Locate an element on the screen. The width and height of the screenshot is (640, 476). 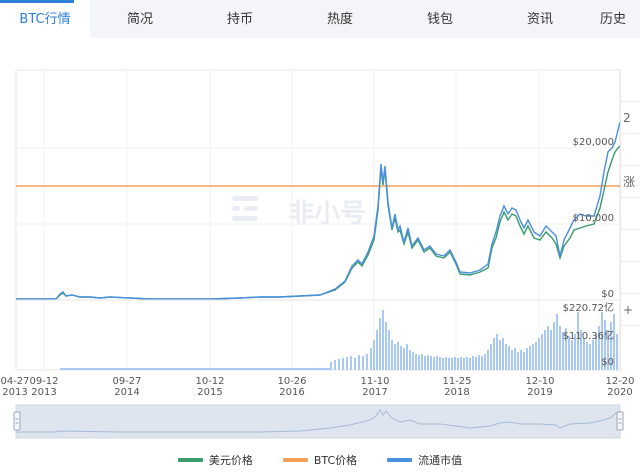
tab-bar: BTC行情 简况 持币 热度 钱包 资讯 历史 is located at coordinates (320, 19).